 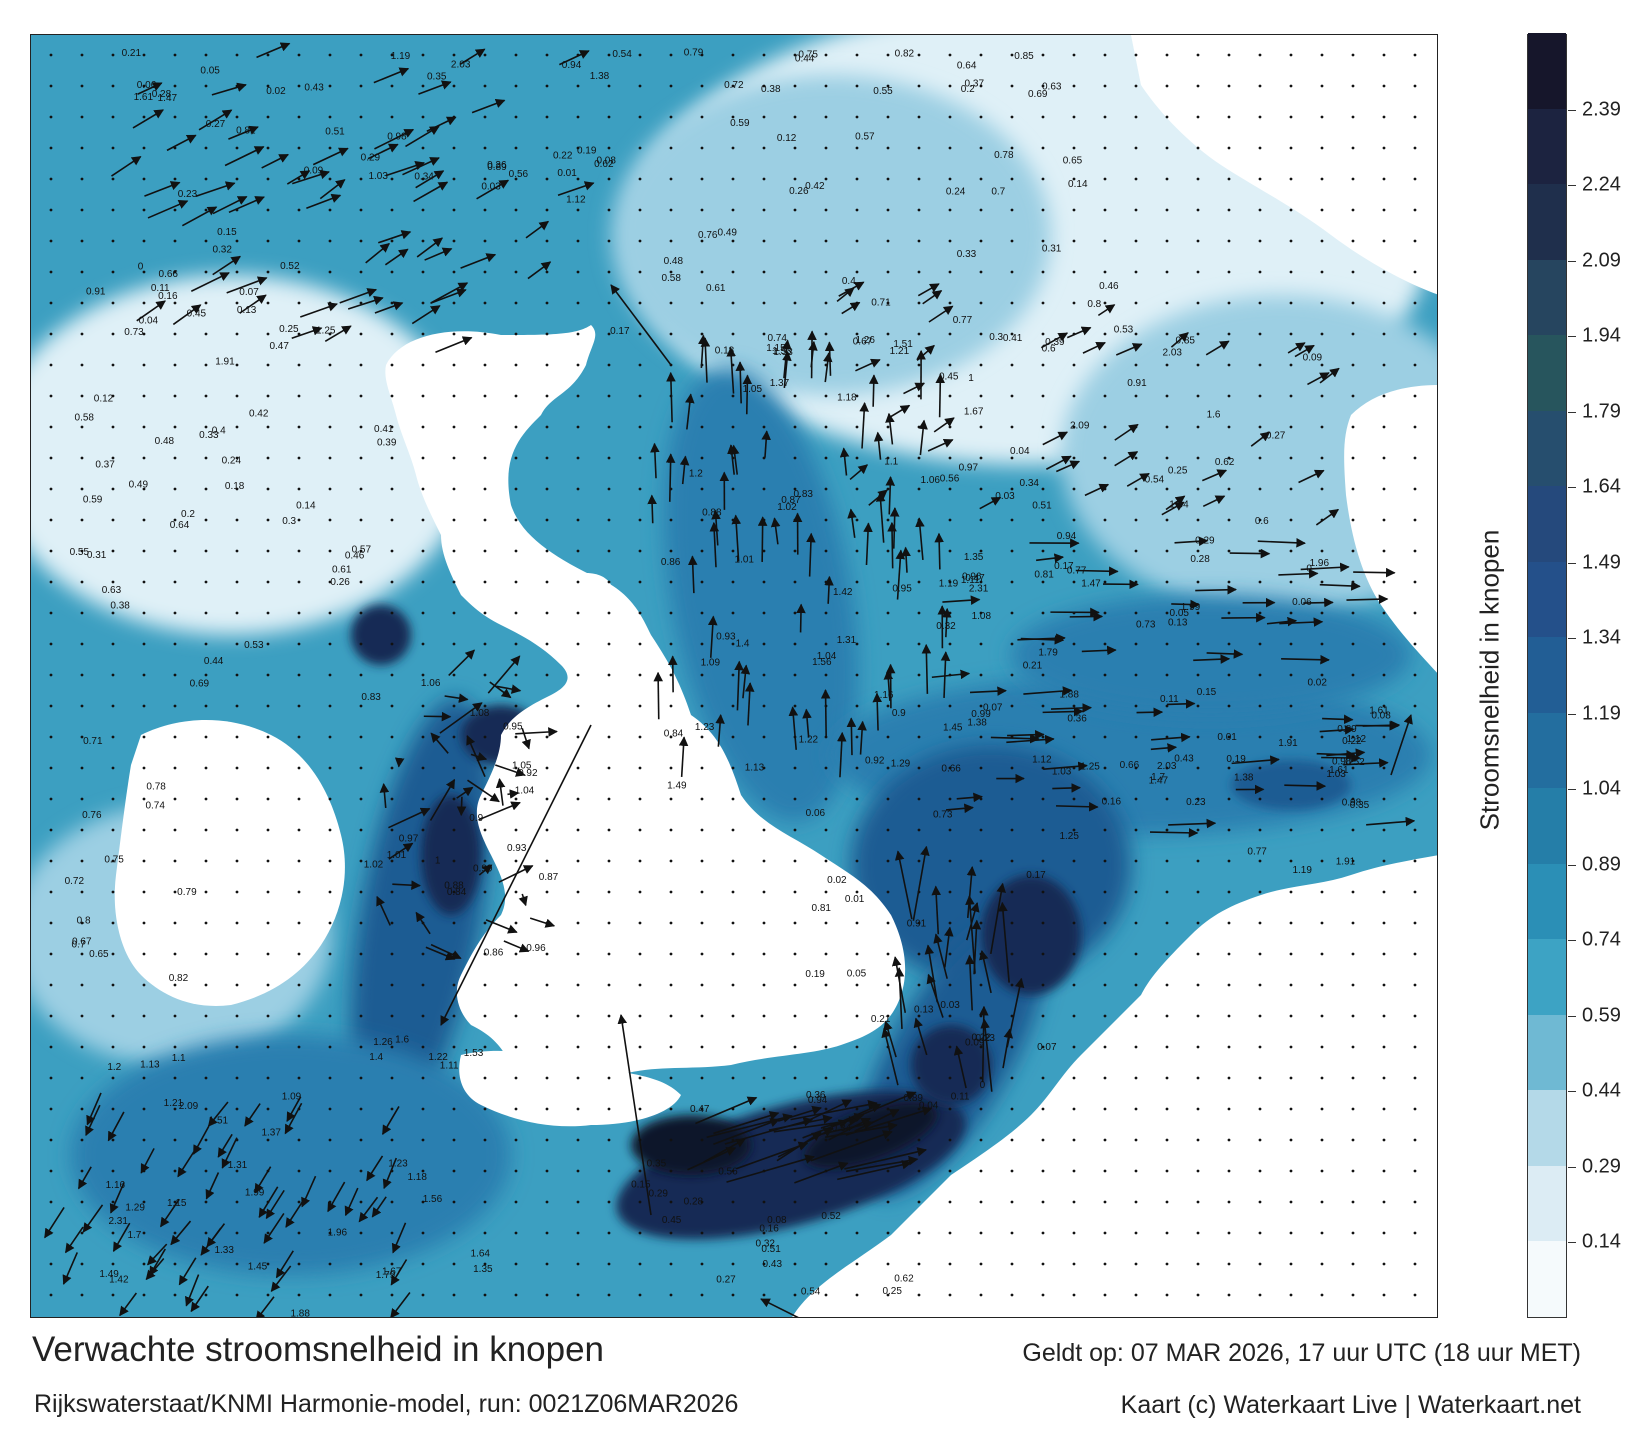 I want to click on speed-label: 0.06, so click(x=1302, y=602).